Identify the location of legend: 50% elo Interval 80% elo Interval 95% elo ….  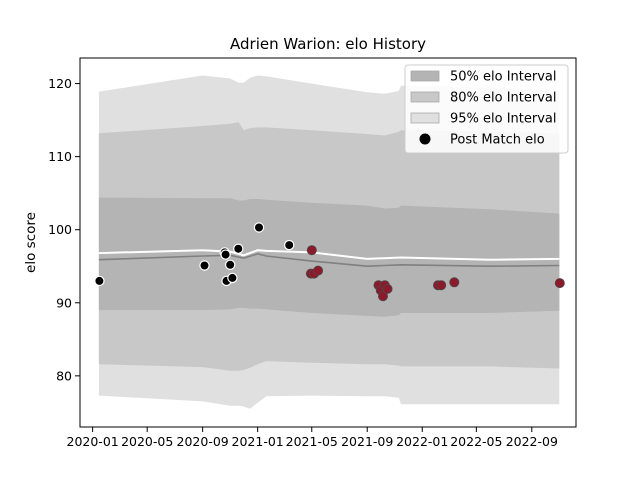
(486, 109).